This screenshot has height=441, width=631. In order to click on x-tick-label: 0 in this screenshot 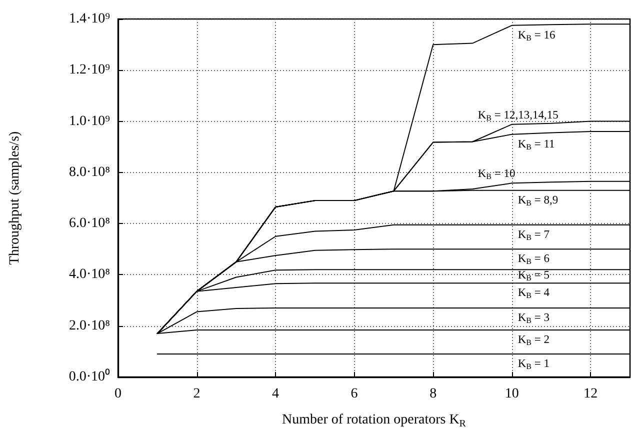, I will do `click(118, 394)`.